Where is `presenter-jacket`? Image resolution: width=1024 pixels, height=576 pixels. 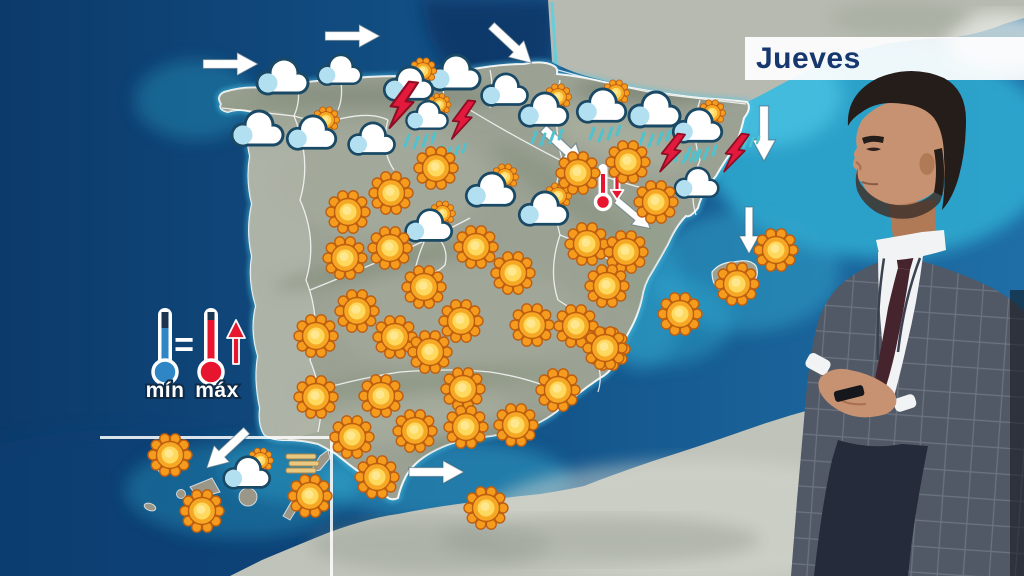 presenter-jacket is located at coordinates (907, 417).